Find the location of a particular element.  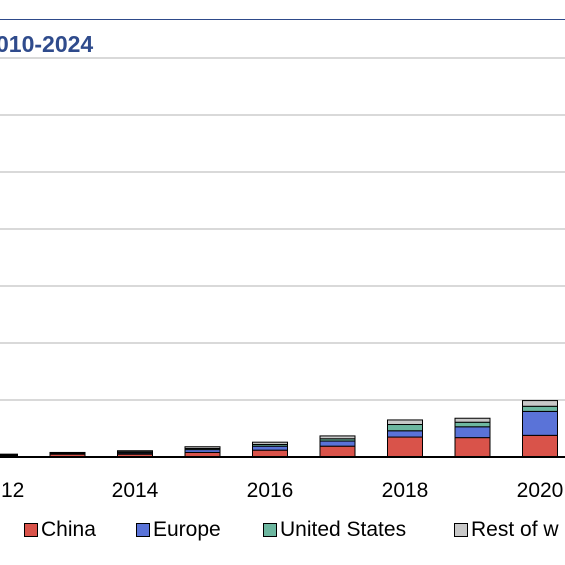

bar-segment-china-2016 is located at coordinates (270, 453).